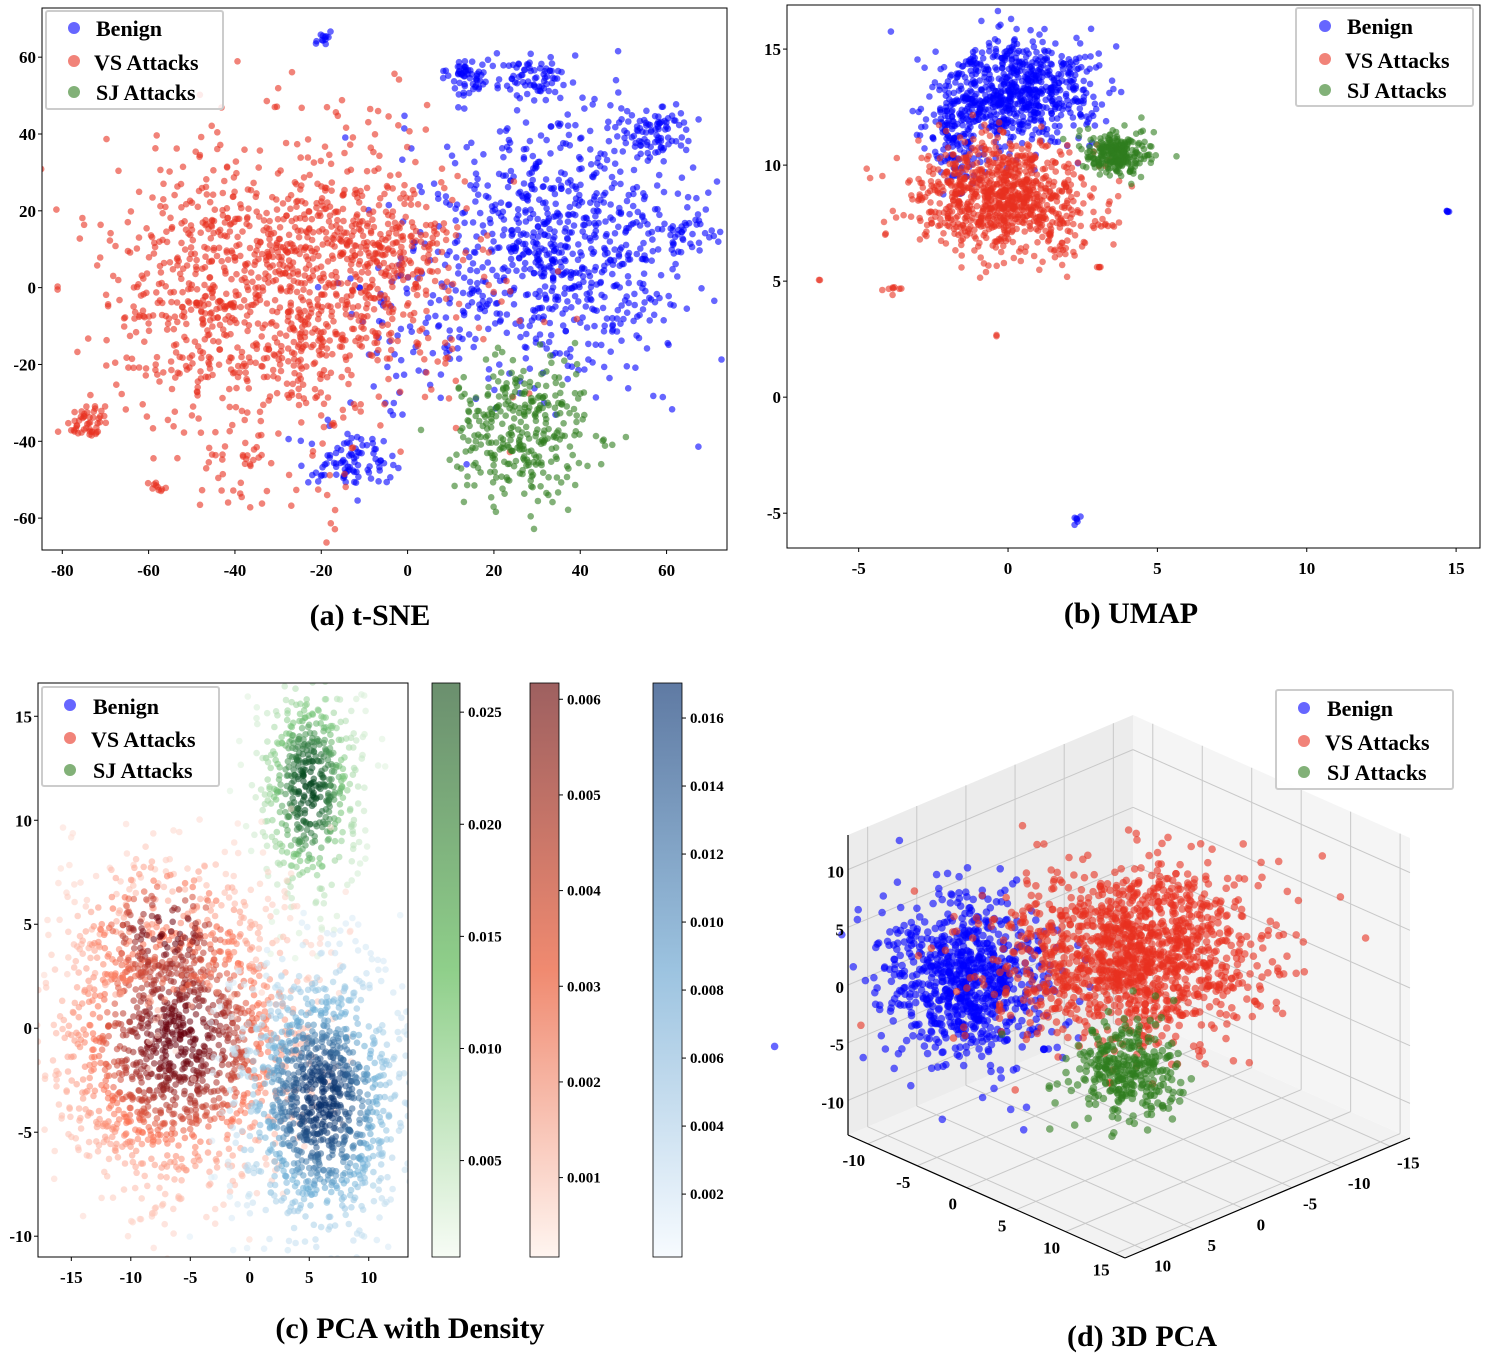 Image resolution: width=1488 pixels, height=1358 pixels. I want to click on legend-marker-sj, so click(74, 92).